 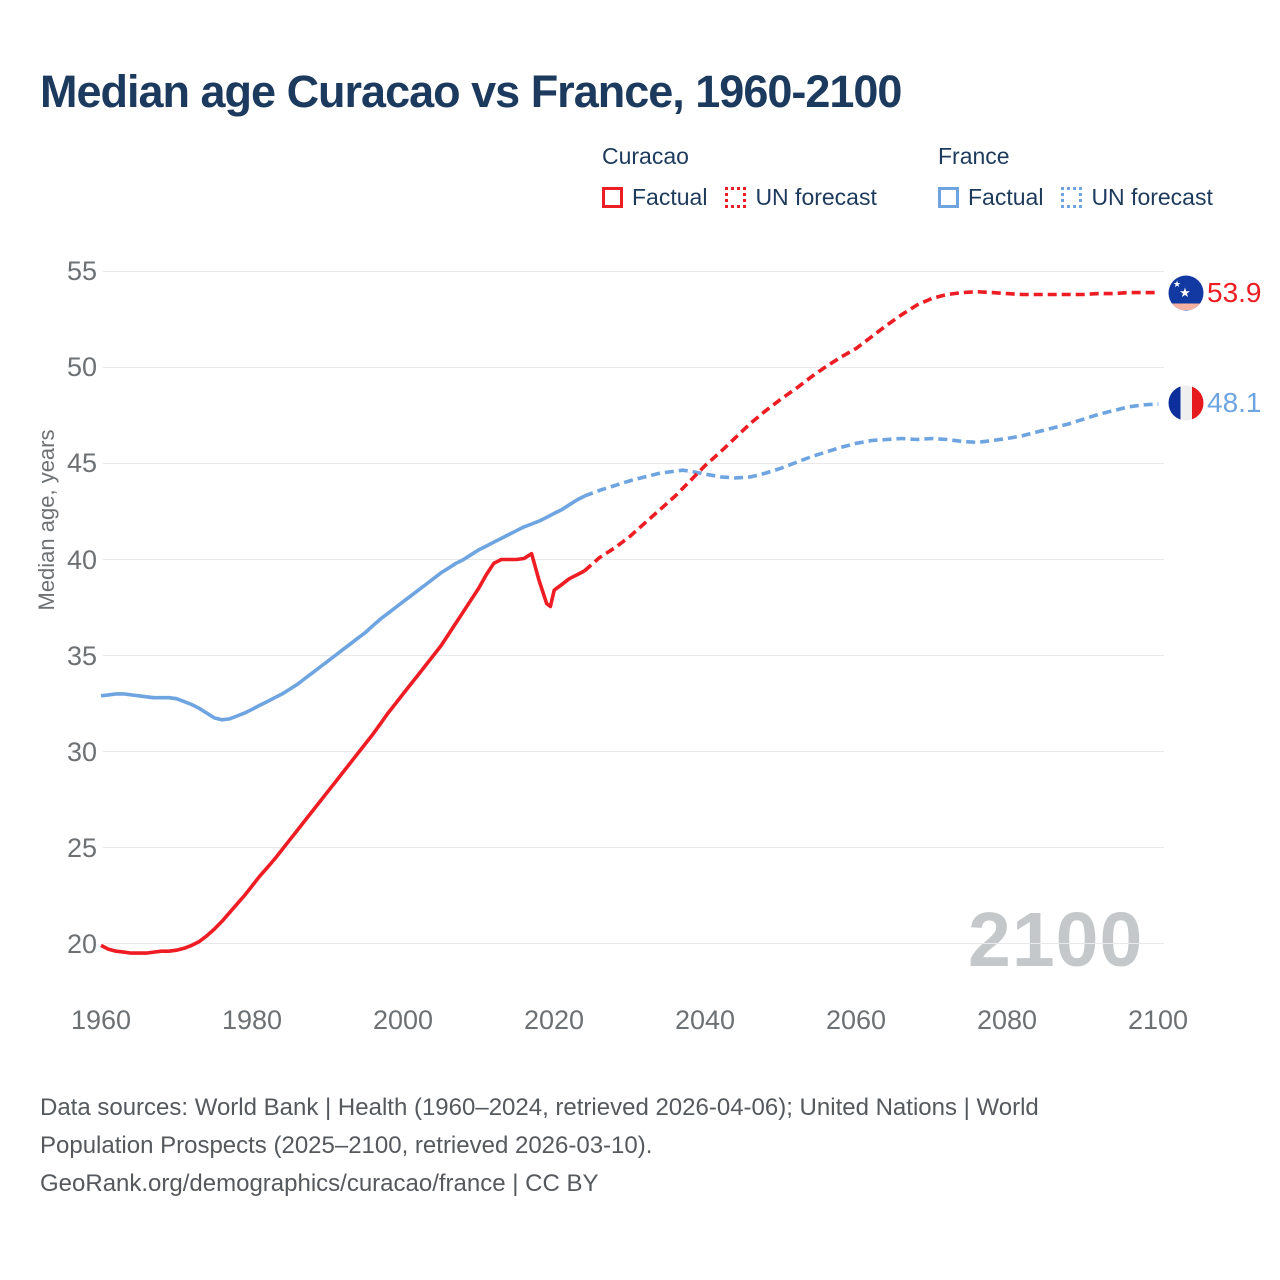 What do you see at coordinates (1158, 1020) in the screenshot?
I see `x-tick-label: 2100` at bounding box center [1158, 1020].